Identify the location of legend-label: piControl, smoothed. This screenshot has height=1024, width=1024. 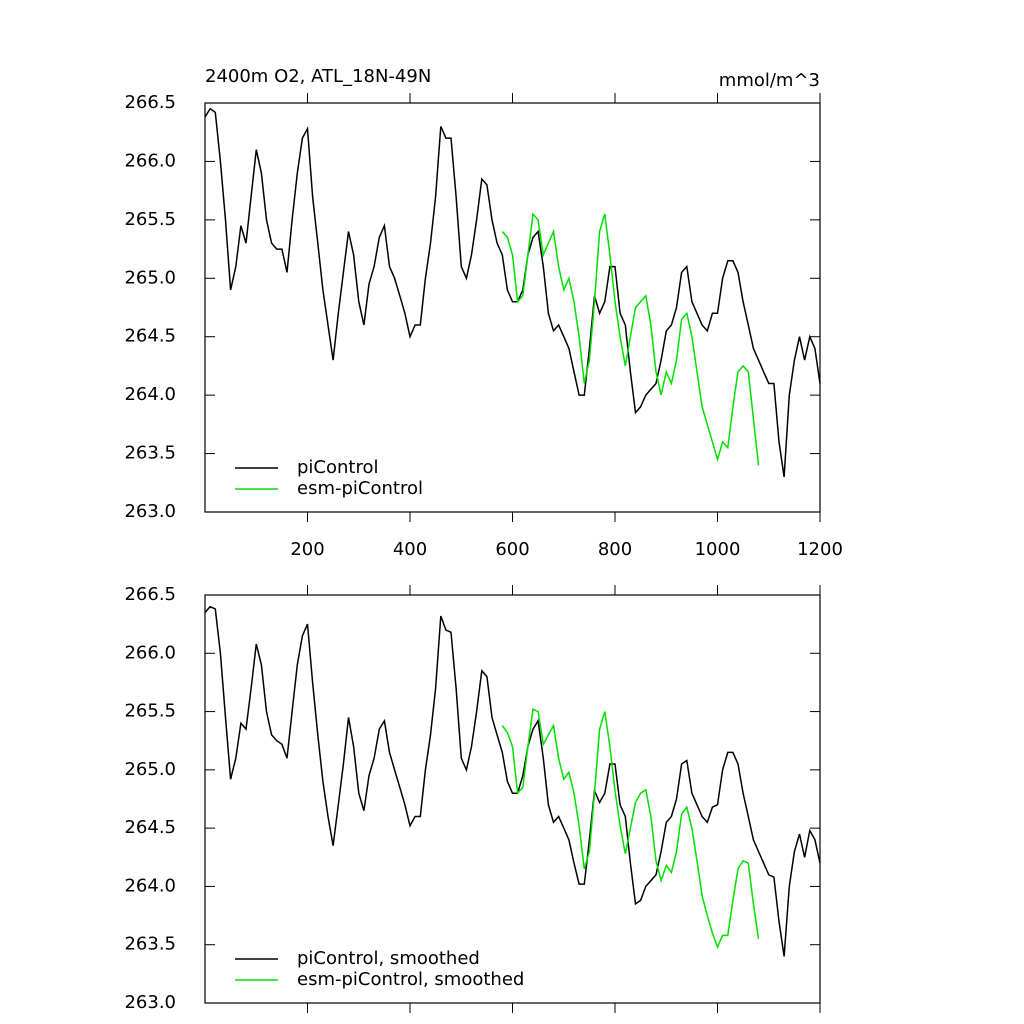
(388, 958).